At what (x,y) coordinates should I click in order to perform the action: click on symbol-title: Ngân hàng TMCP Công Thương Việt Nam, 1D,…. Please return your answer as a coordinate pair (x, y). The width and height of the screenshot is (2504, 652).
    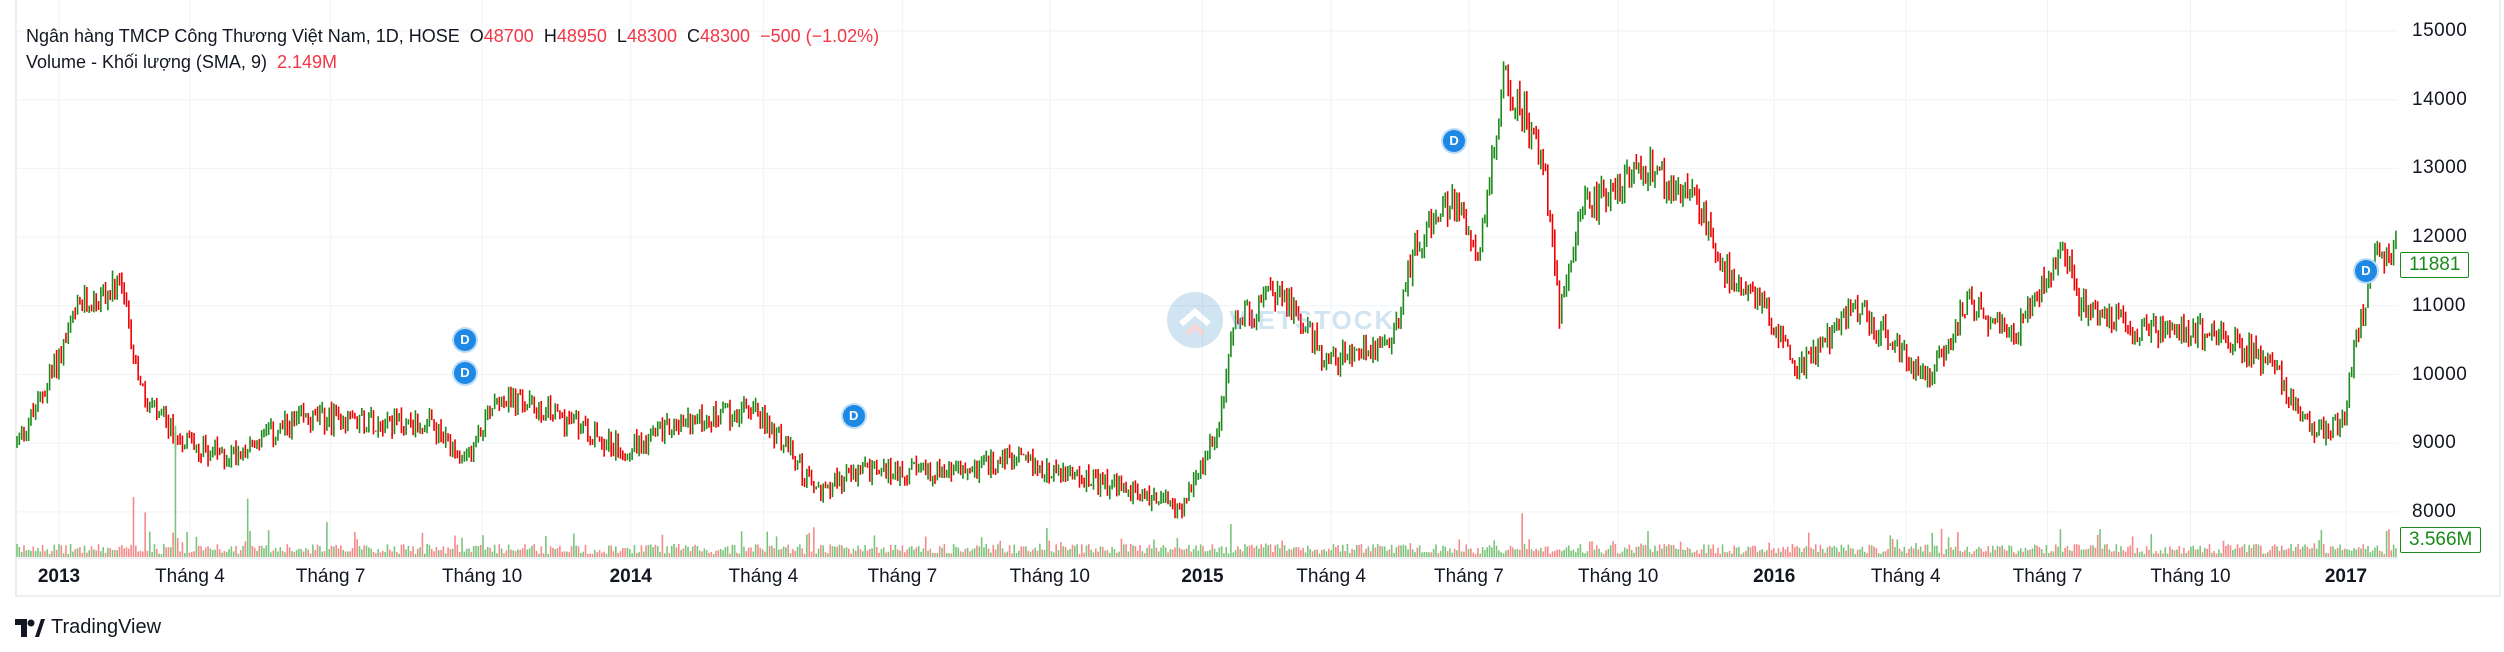
    Looking at the image, I should click on (243, 36).